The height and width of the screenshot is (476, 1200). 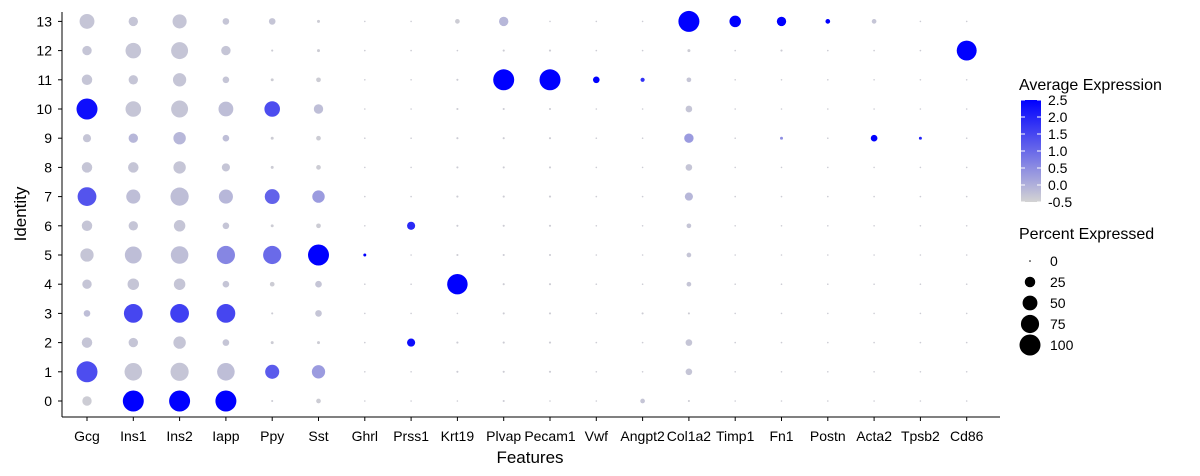 What do you see at coordinates (48, 372) in the screenshot?
I see `y-tick-label: 1` at bounding box center [48, 372].